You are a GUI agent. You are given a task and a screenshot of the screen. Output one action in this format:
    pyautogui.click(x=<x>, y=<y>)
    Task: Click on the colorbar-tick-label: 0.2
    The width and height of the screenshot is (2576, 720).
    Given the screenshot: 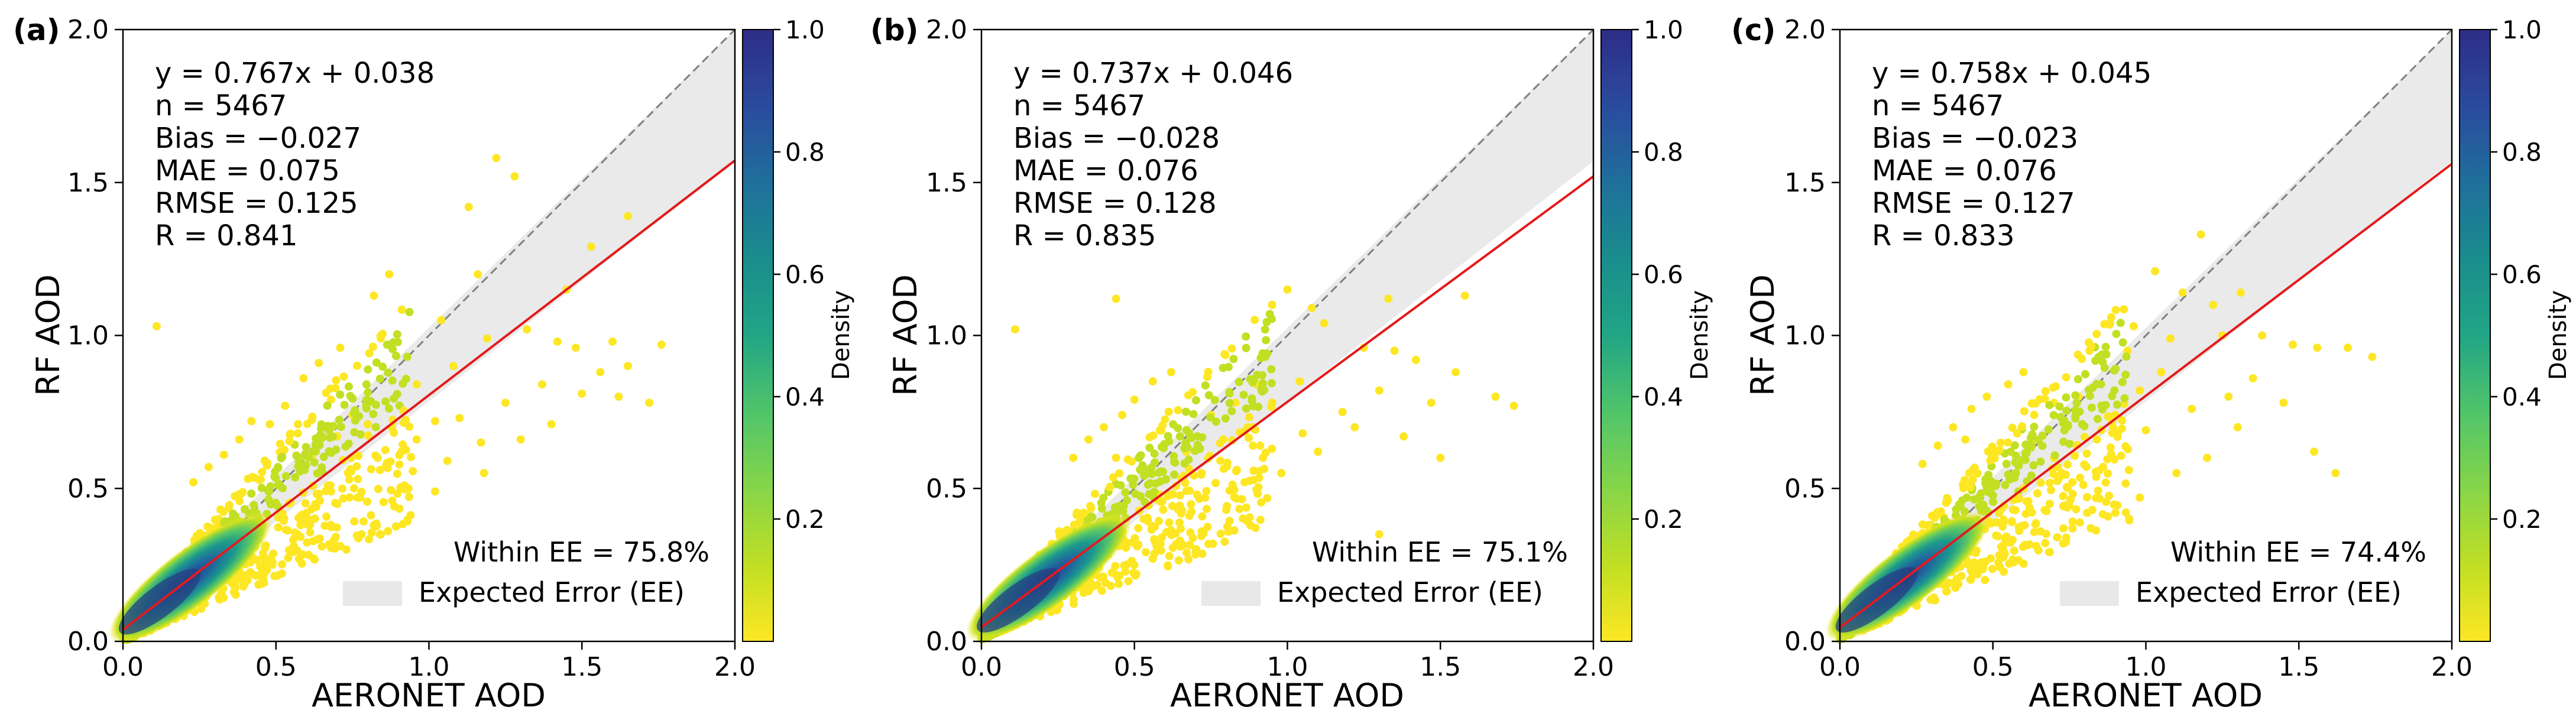 What is the action you would take?
    pyautogui.click(x=805, y=519)
    